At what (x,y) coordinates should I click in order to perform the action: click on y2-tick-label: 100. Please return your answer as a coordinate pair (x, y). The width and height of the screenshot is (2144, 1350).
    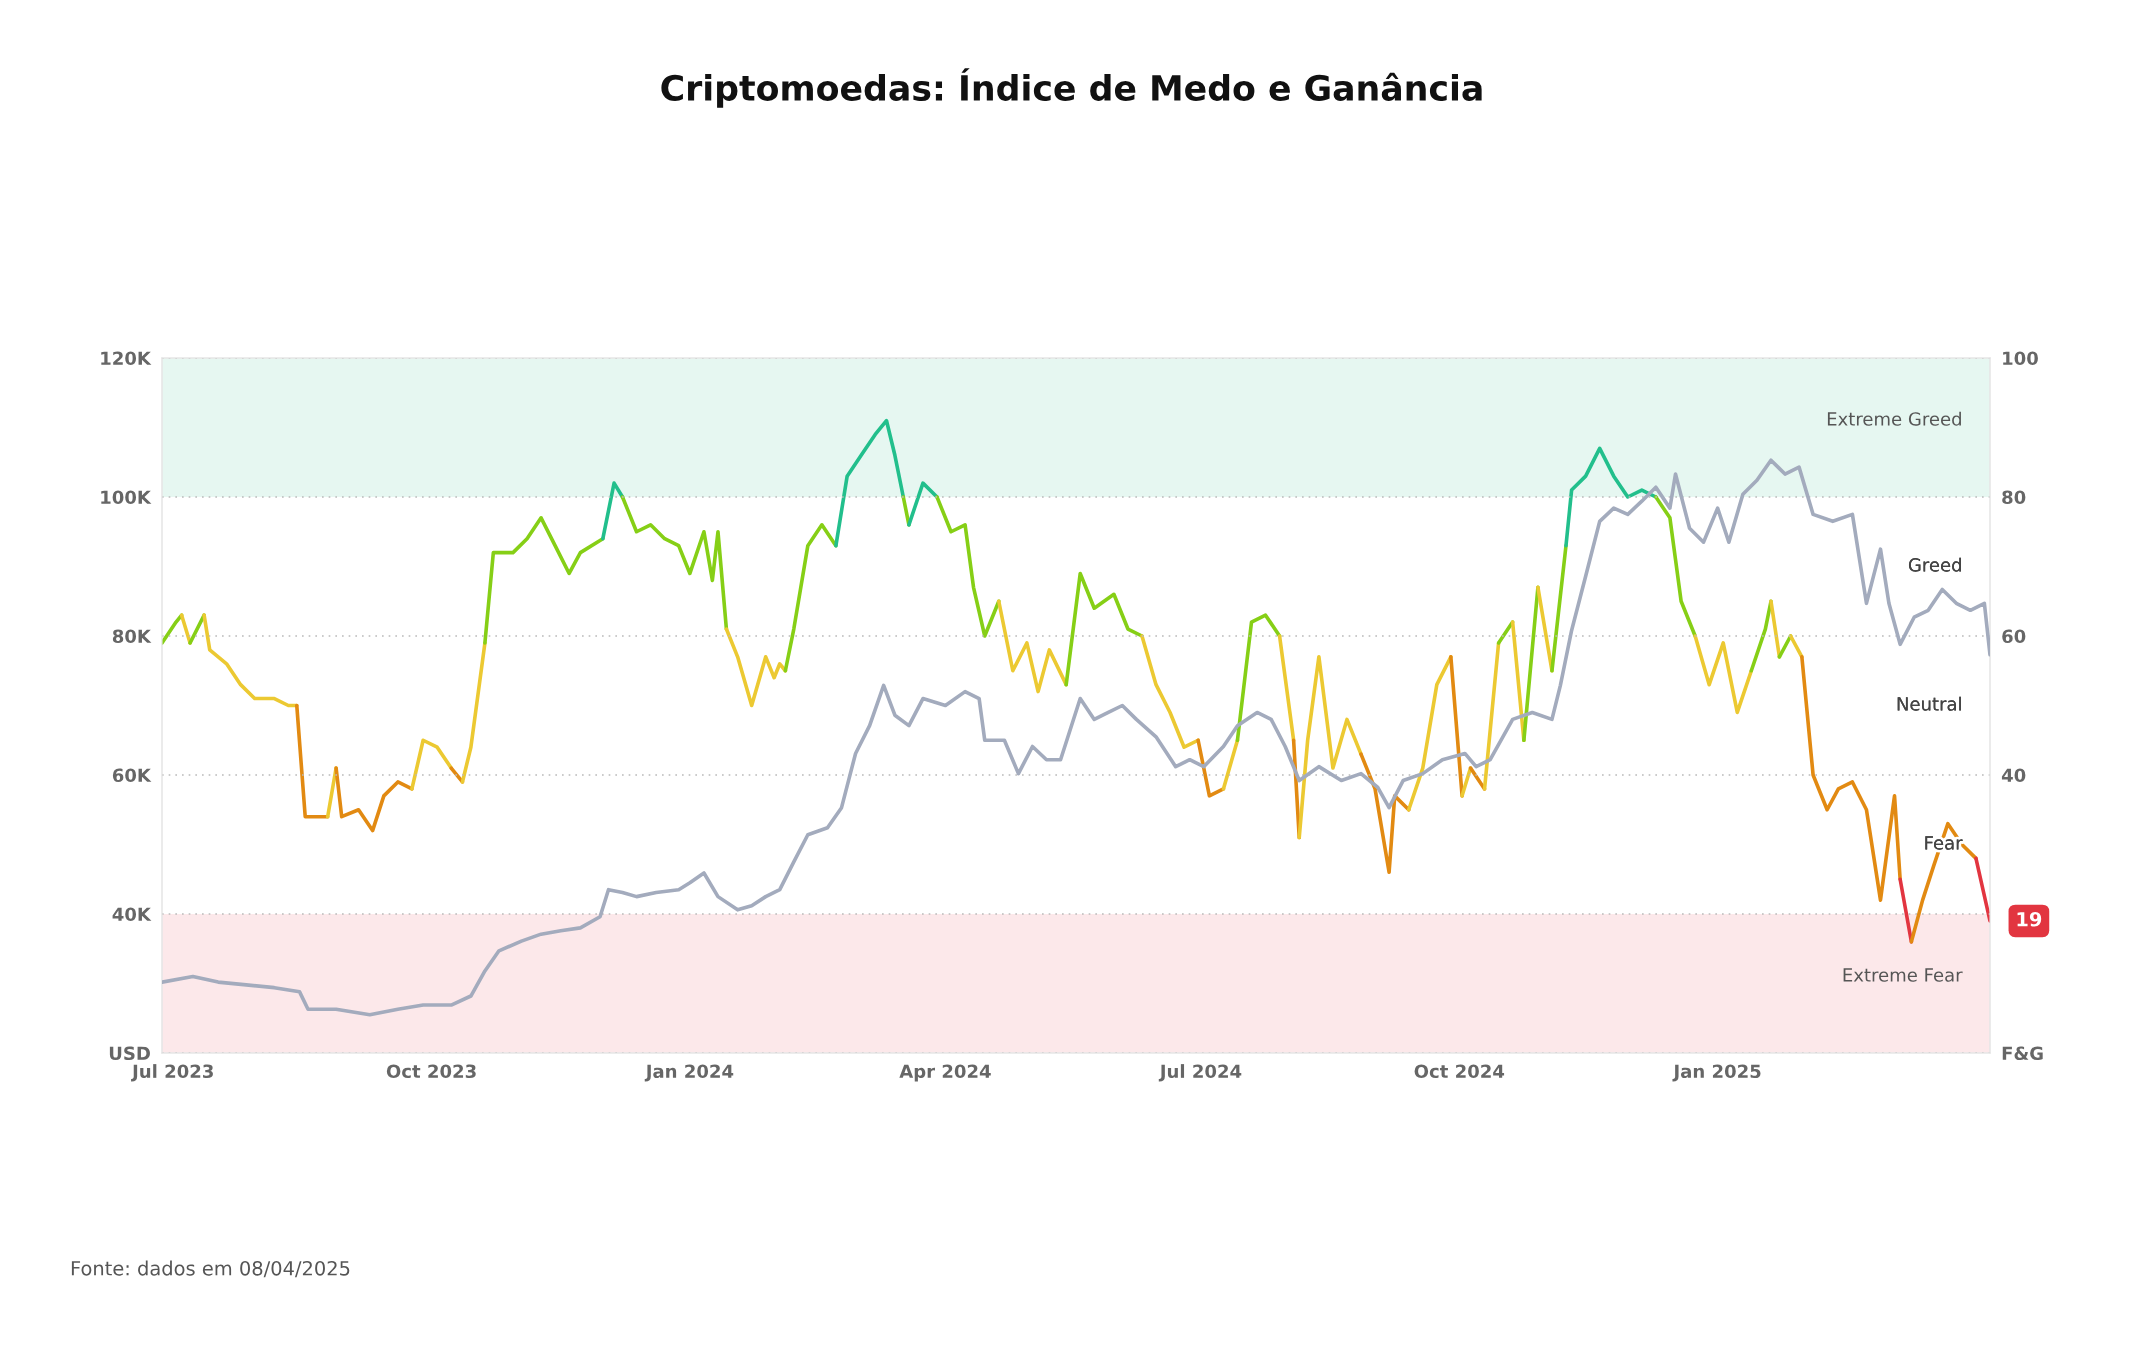
    Looking at the image, I should click on (2020, 358).